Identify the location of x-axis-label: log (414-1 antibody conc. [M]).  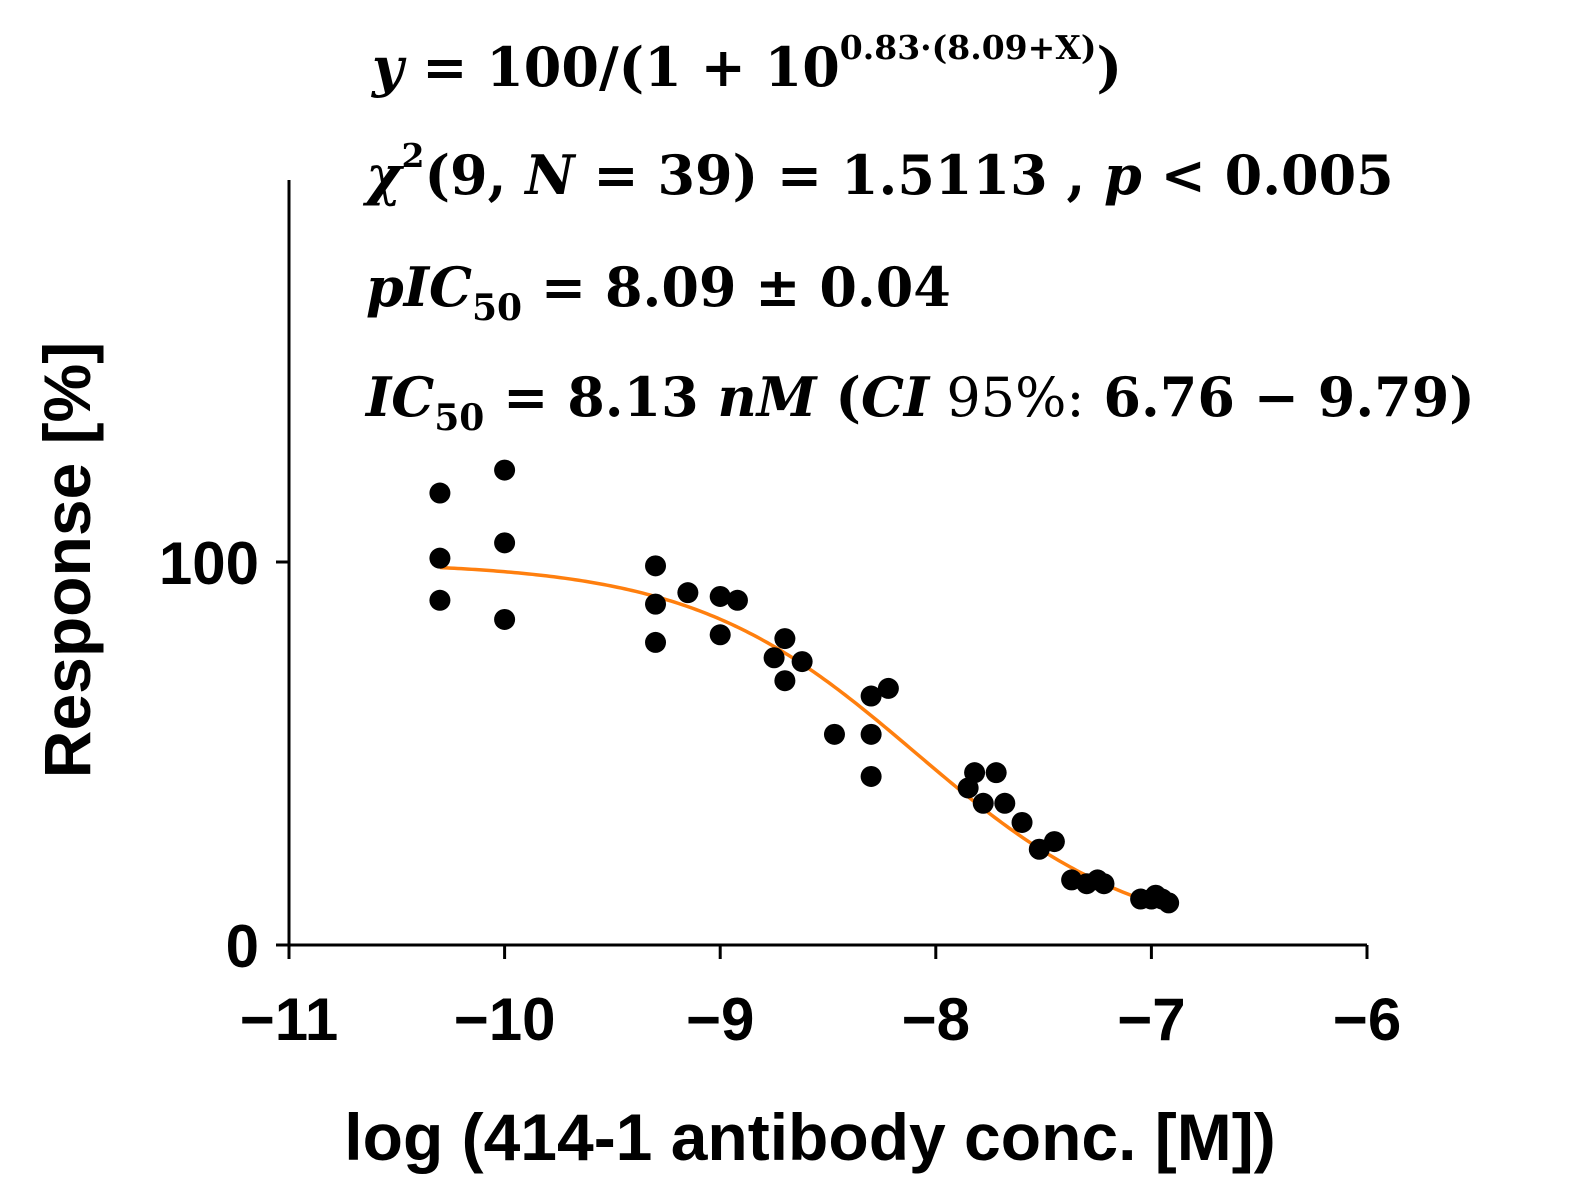
(809, 1137).